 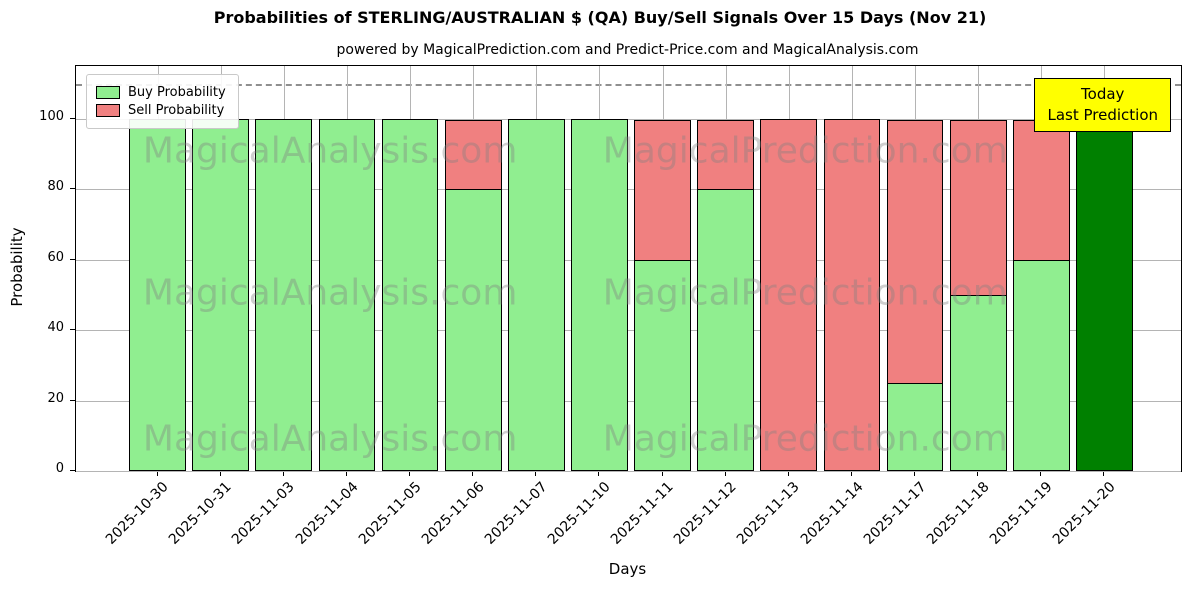 I want to click on y-tick-label: 40, so click(x=55, y=328).